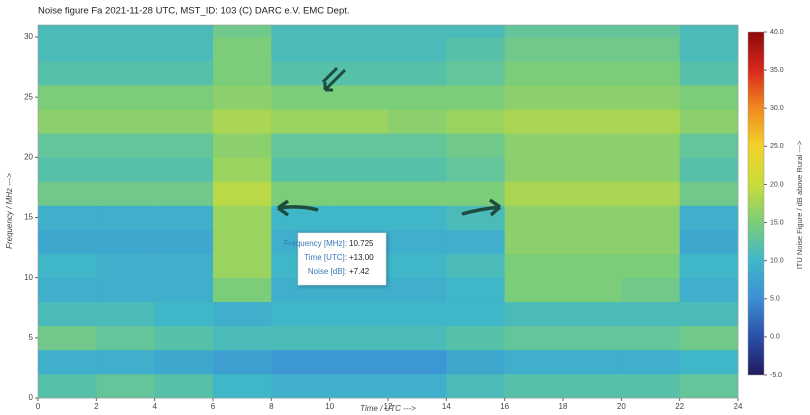 The image size is (810, 415). I want to click on tooltip-value: +13.00, so click(361, 257).